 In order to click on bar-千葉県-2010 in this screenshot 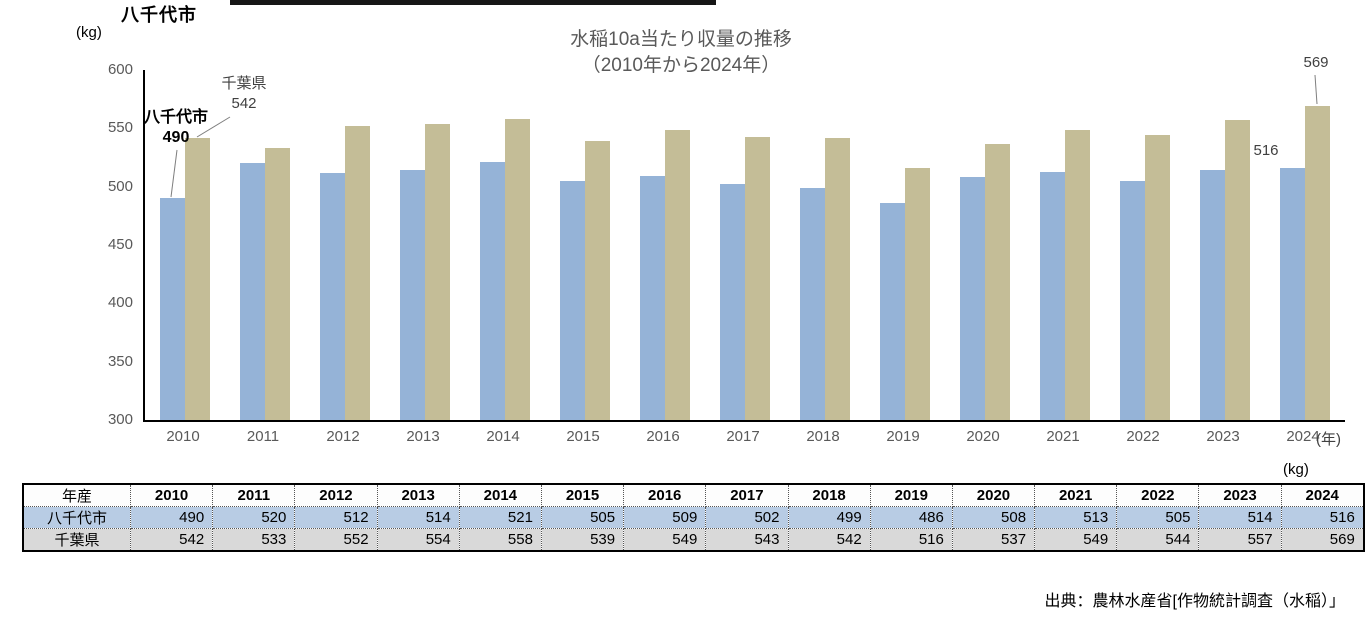, I will do `click(197, 278)`.